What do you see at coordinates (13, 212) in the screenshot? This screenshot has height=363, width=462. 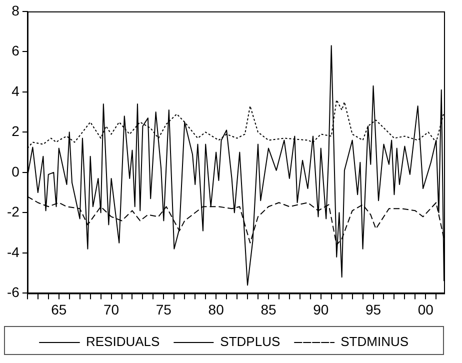 I see `y-tick-label: -2` at bounding box center [13, 212].